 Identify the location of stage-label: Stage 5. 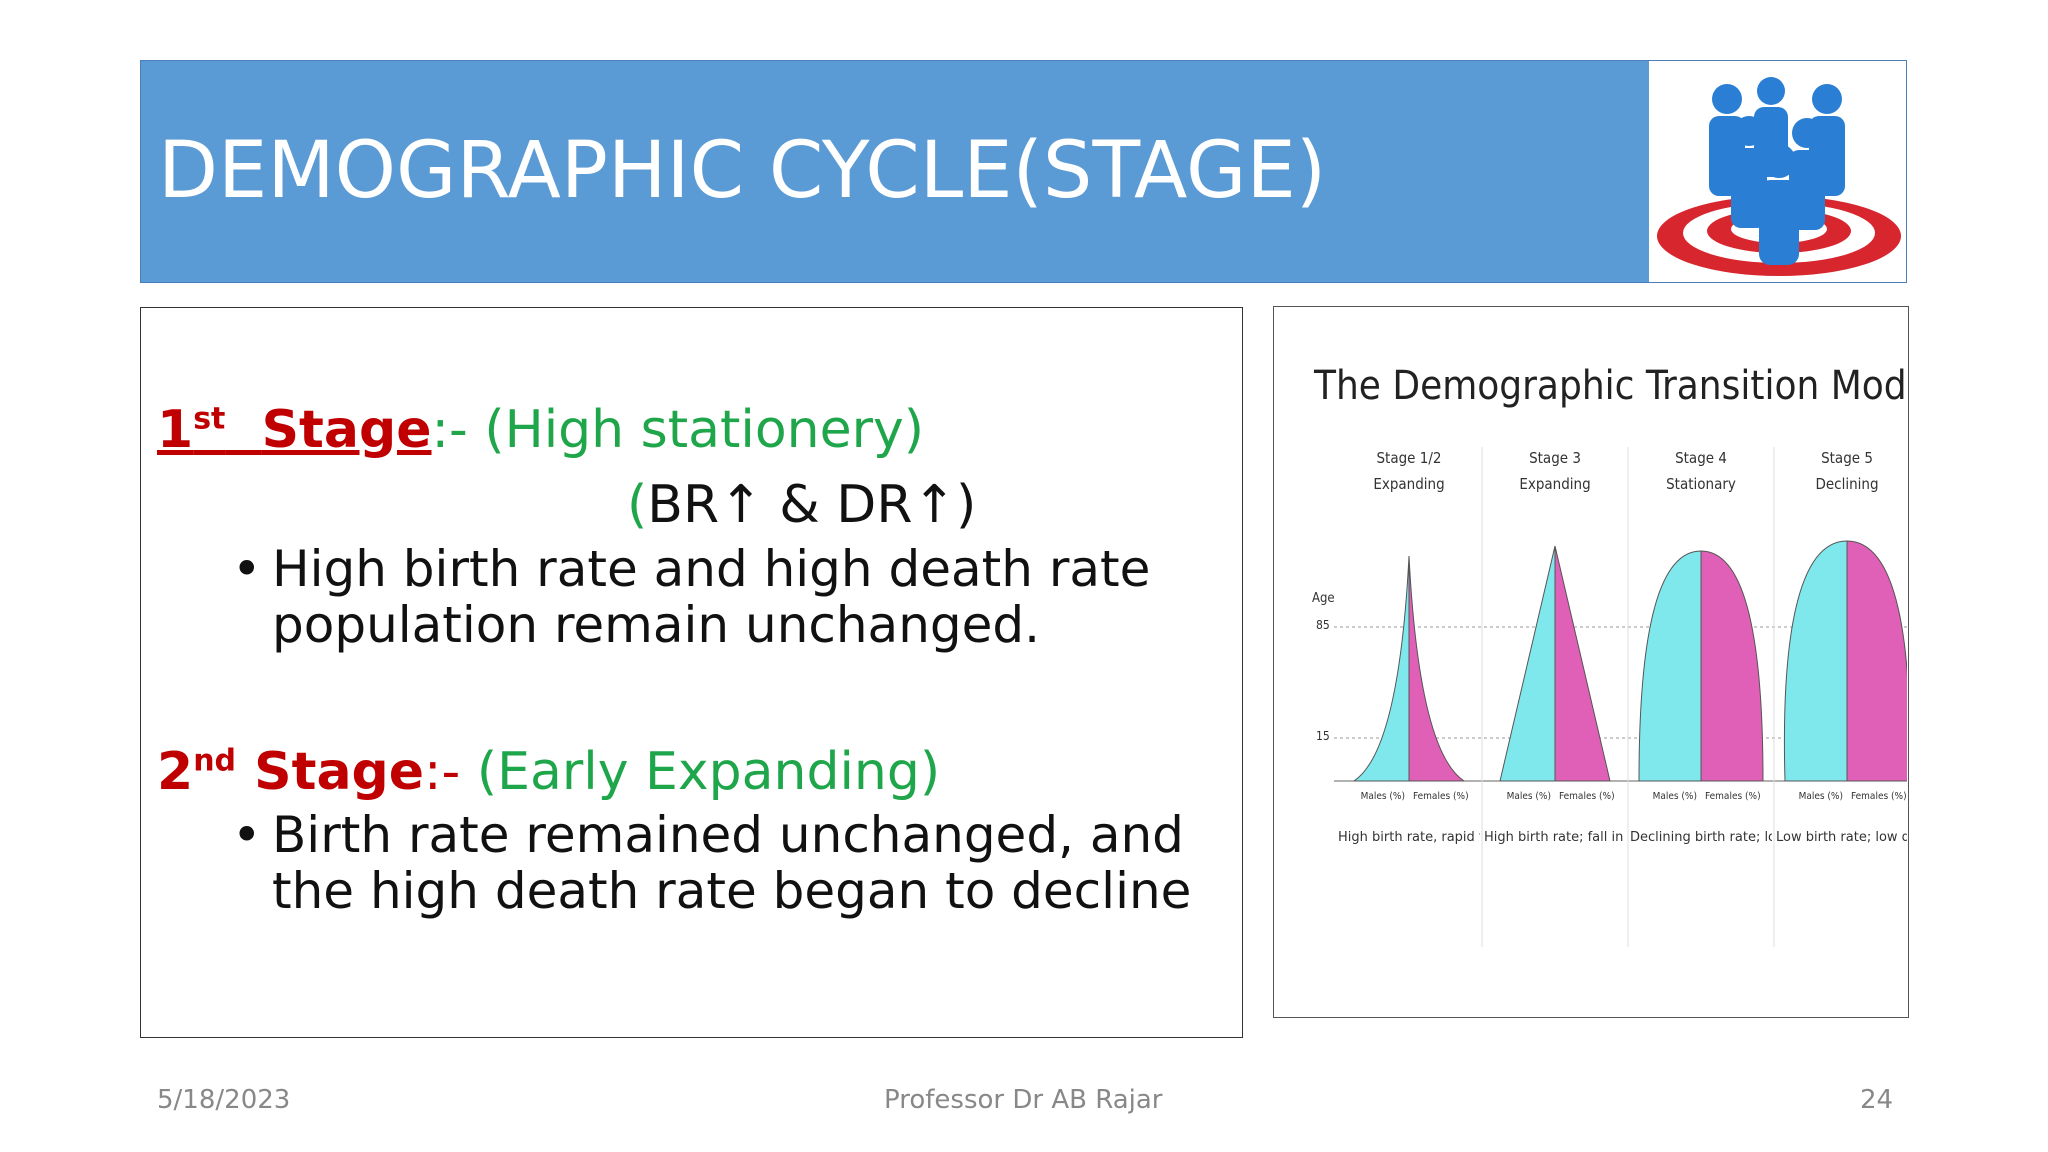
(1847, 458).